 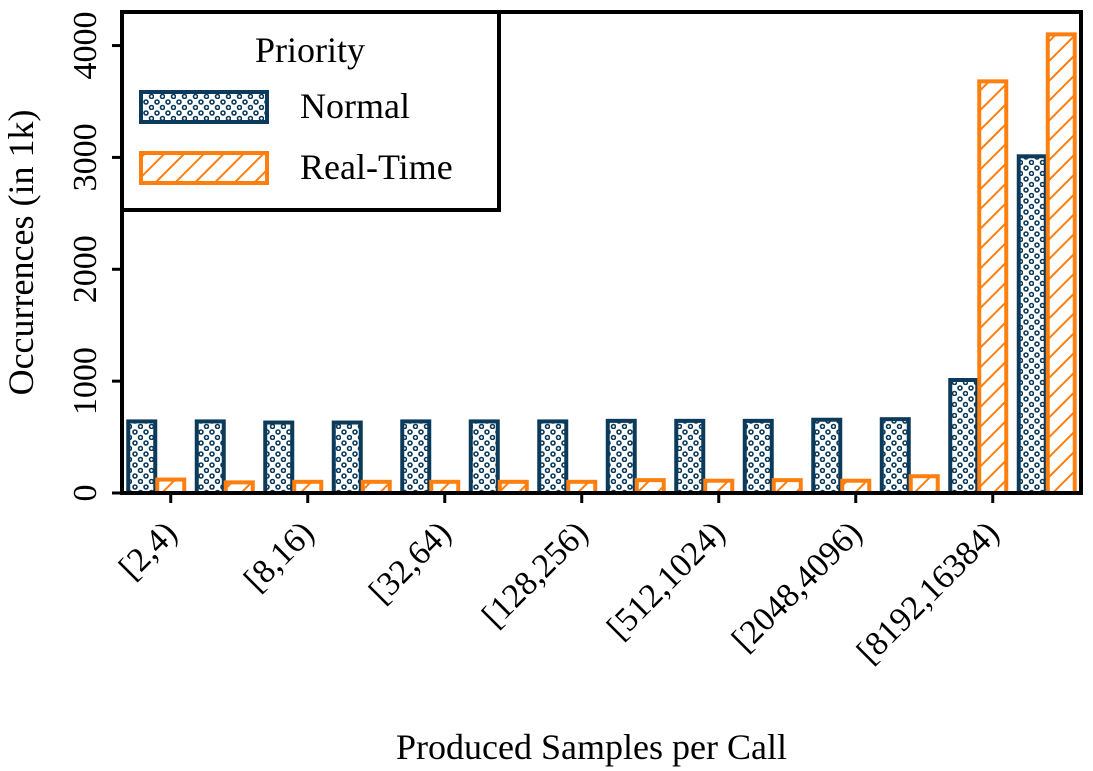 I want to click on y-axis: 0 1000 2000 3000 4000, so click(x=94, y=257).